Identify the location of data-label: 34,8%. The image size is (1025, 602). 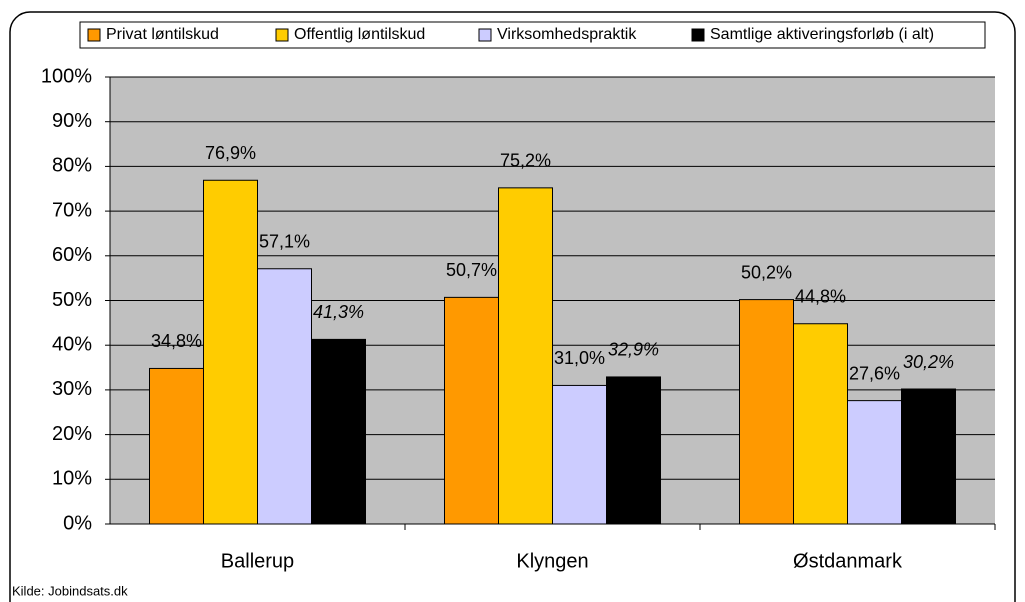
(176, 341).